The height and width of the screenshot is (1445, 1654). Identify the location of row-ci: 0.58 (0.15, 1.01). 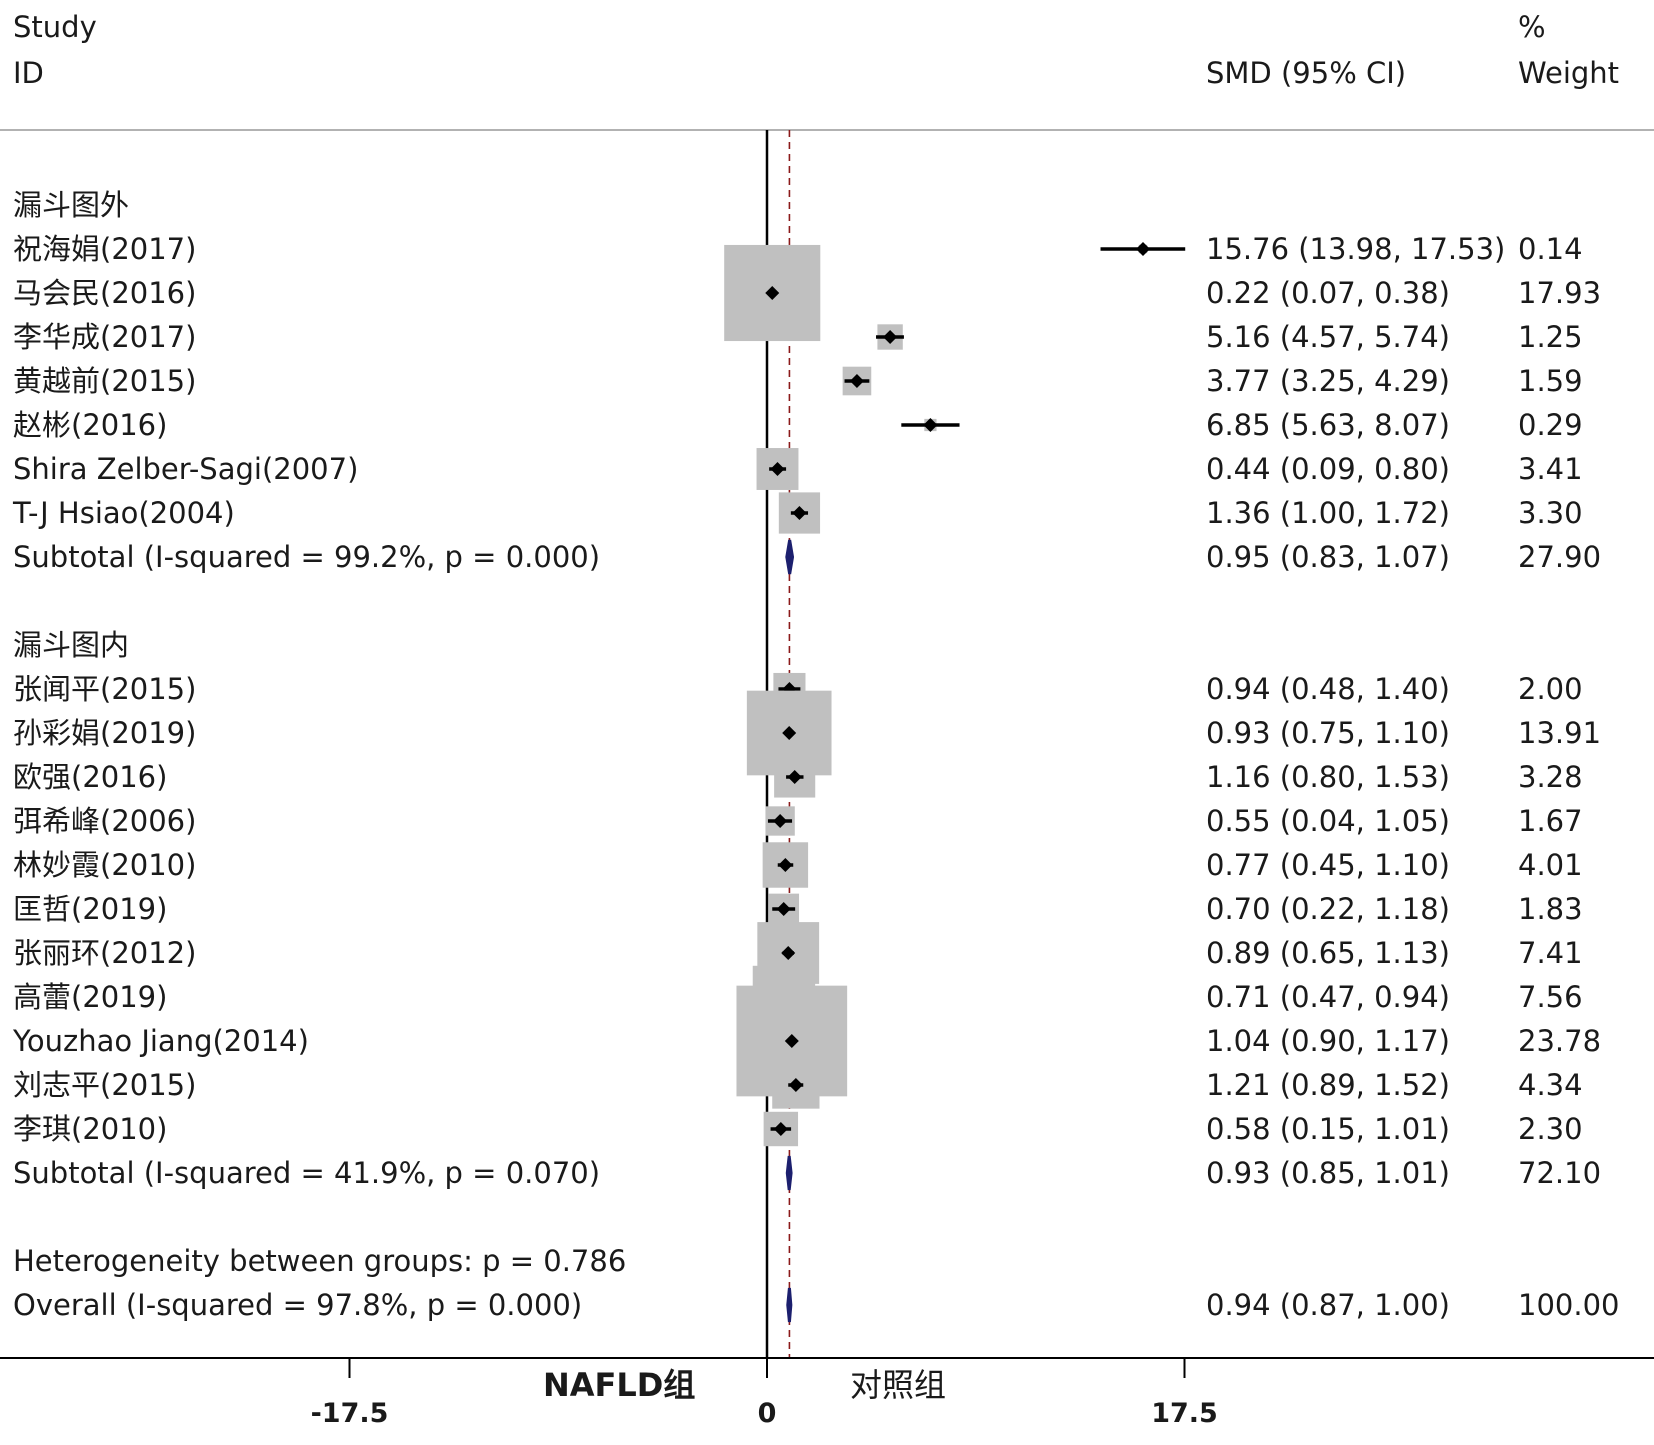
(1328, 1129).